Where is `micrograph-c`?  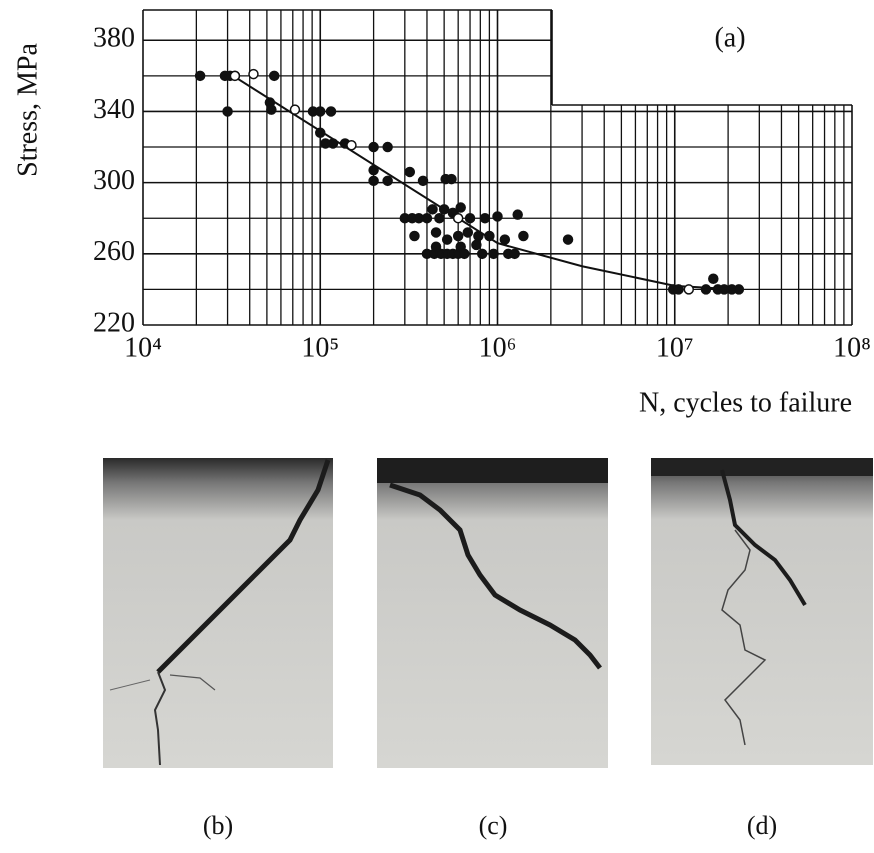
micrograph-c is located at coordinates (492, 613).